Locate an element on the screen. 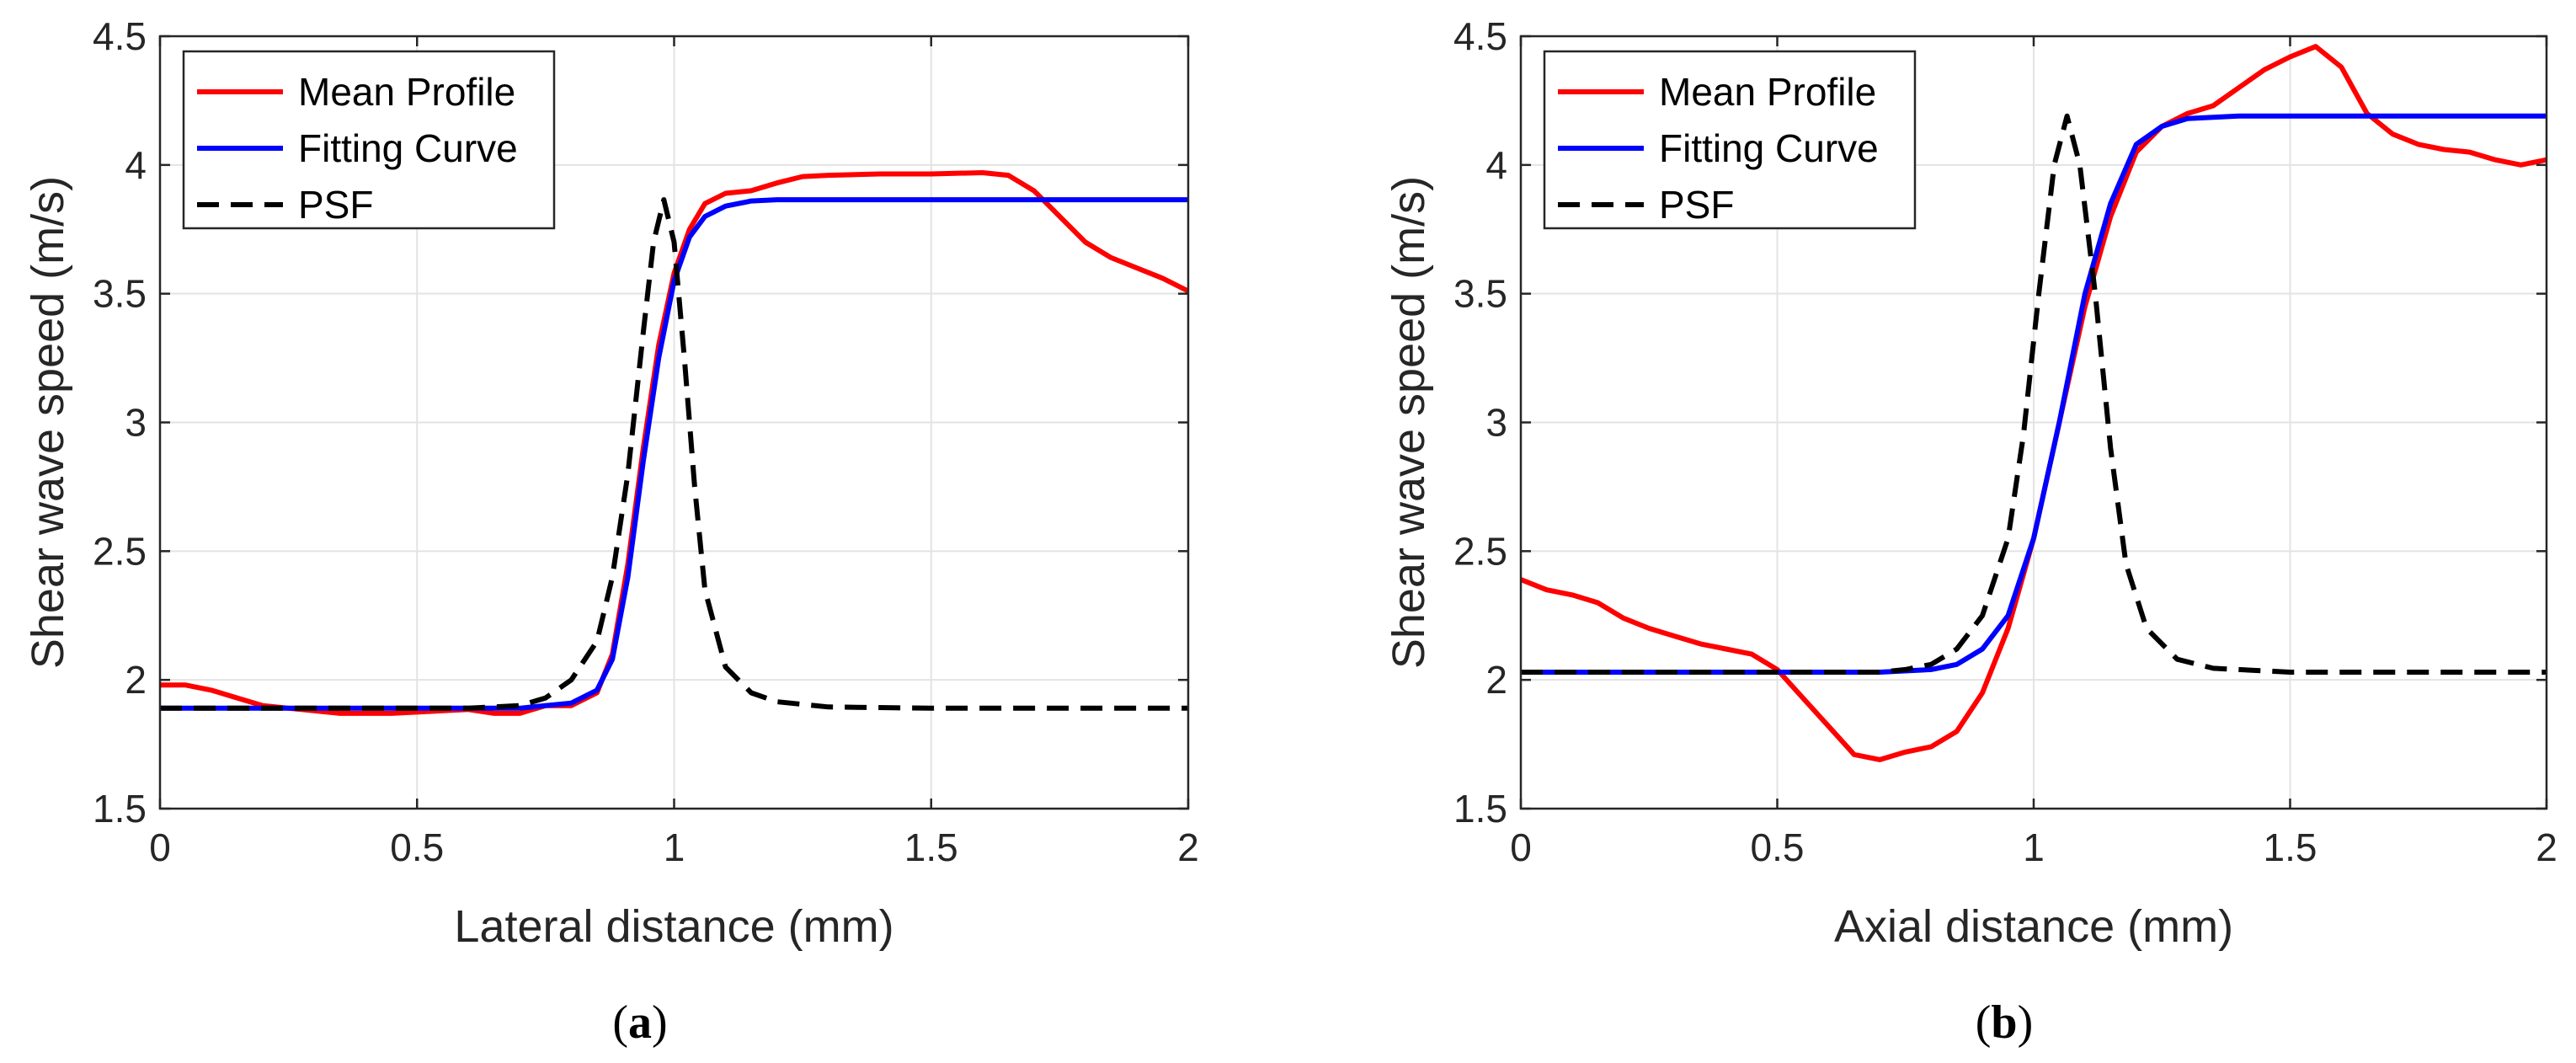 The image size is (2576, 1063). subfigure-caption: (a) is located at coordinates (639, 1022).